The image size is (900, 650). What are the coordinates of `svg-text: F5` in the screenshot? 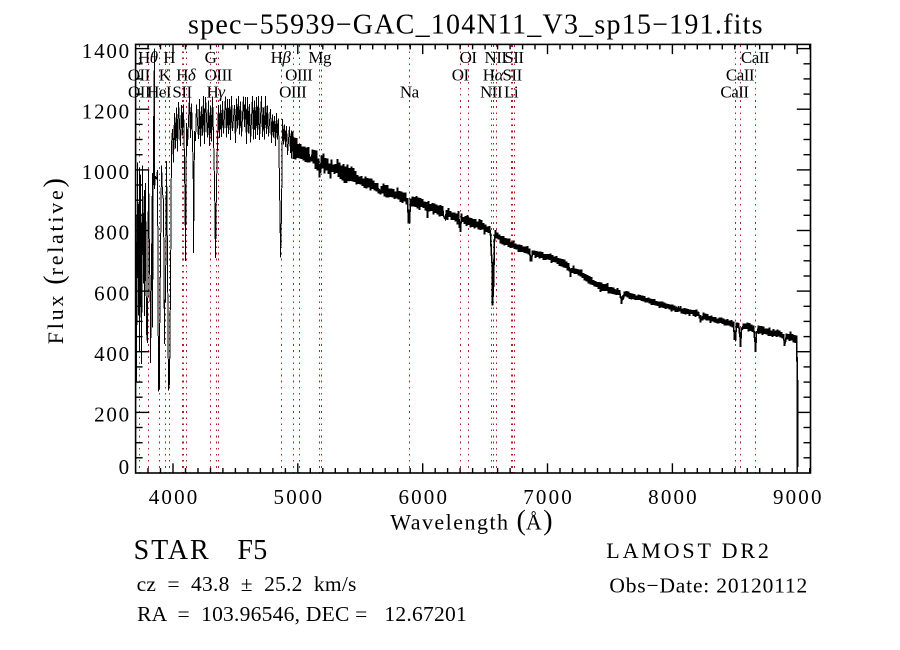 It's located at (252, 550).